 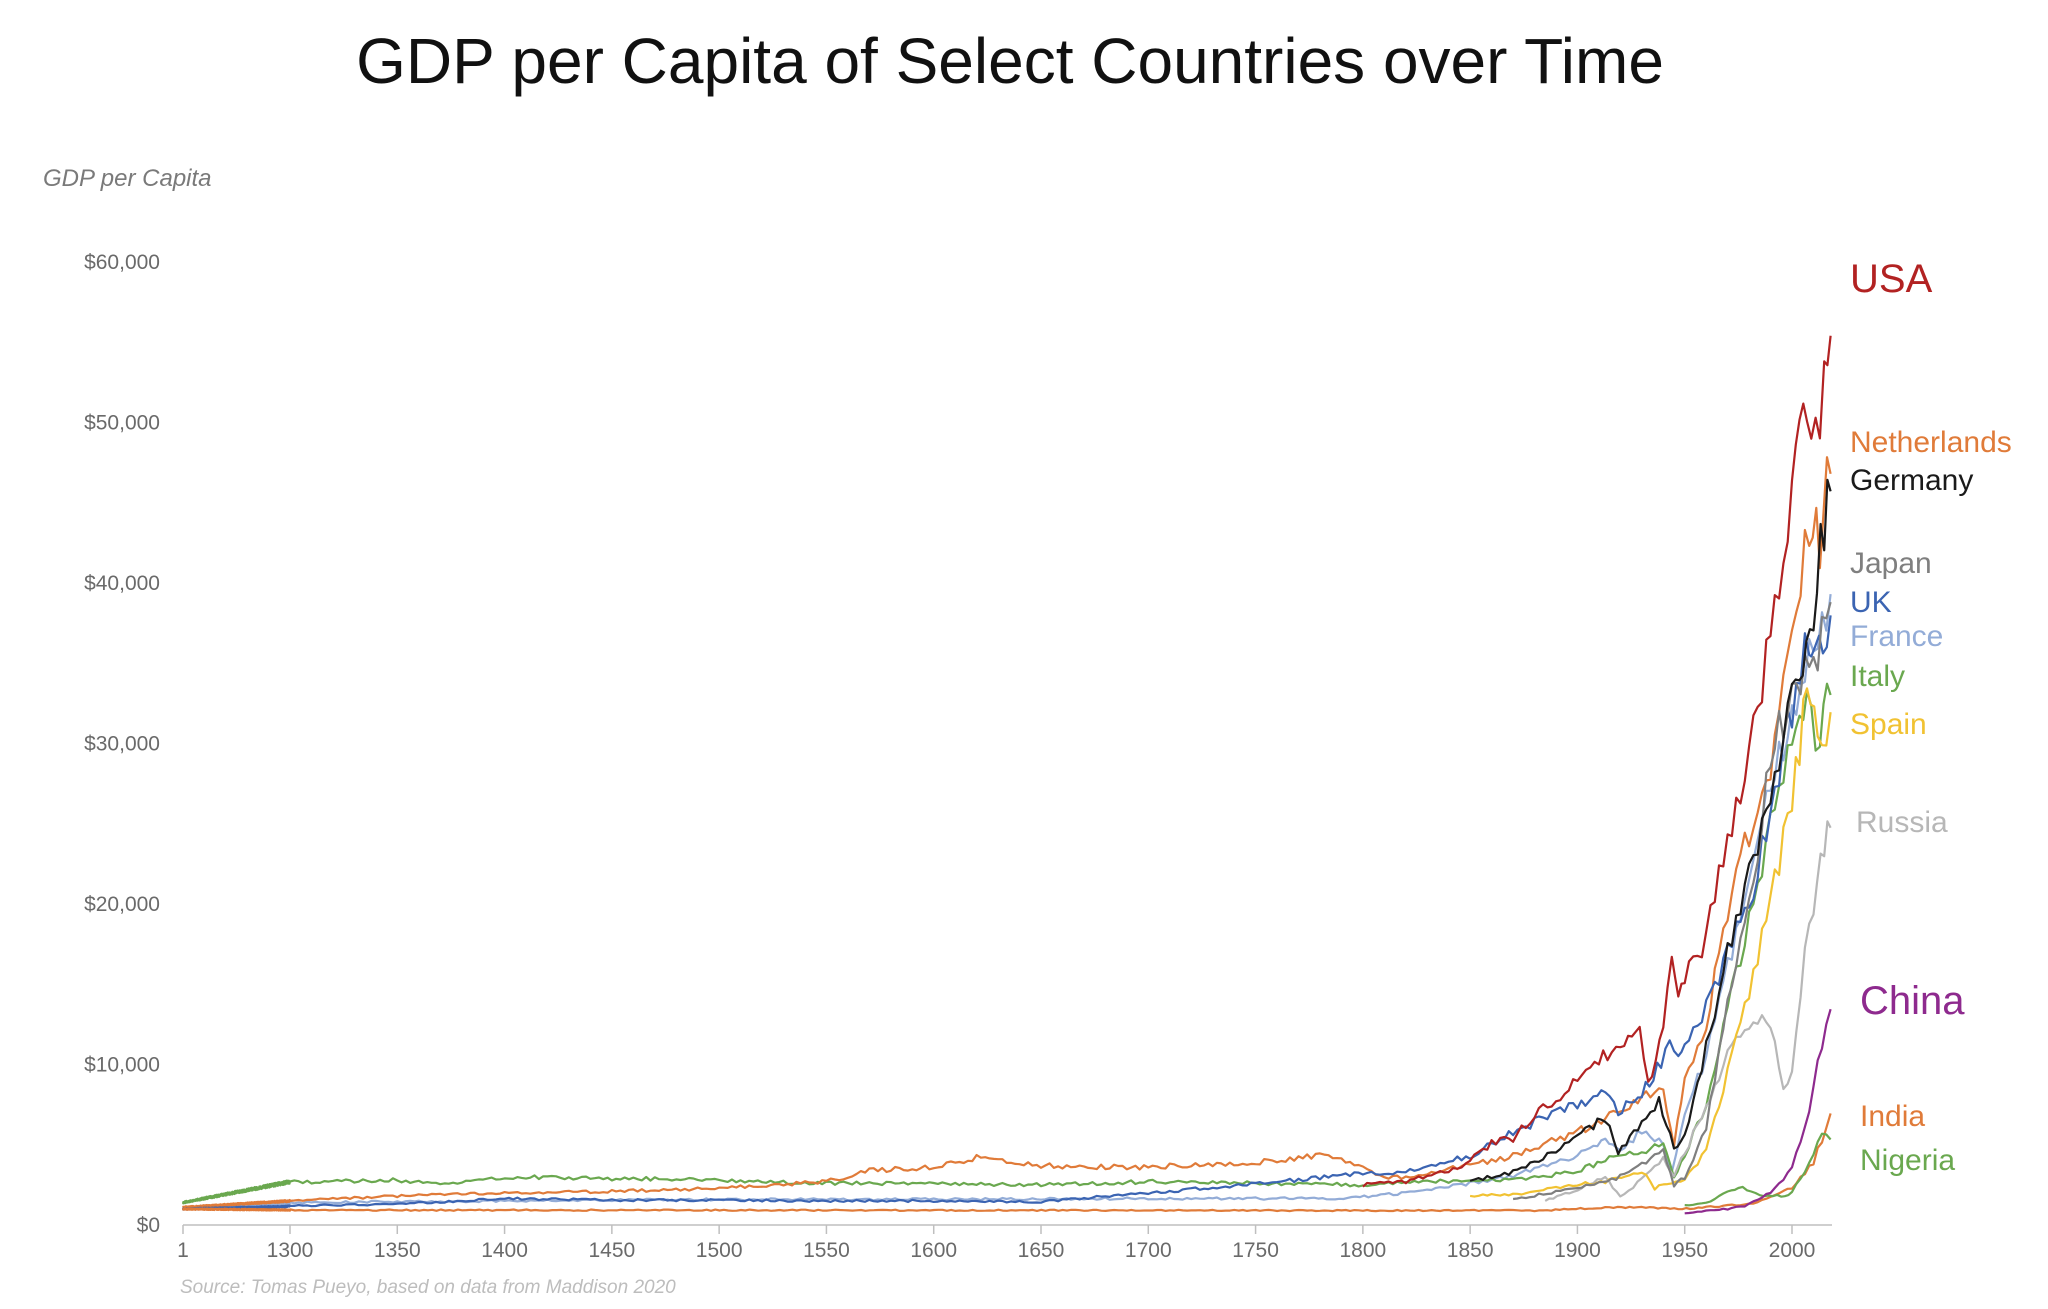 I want to click on series-label-nigeria: Nigeria, so click(x=1907, y=1160).